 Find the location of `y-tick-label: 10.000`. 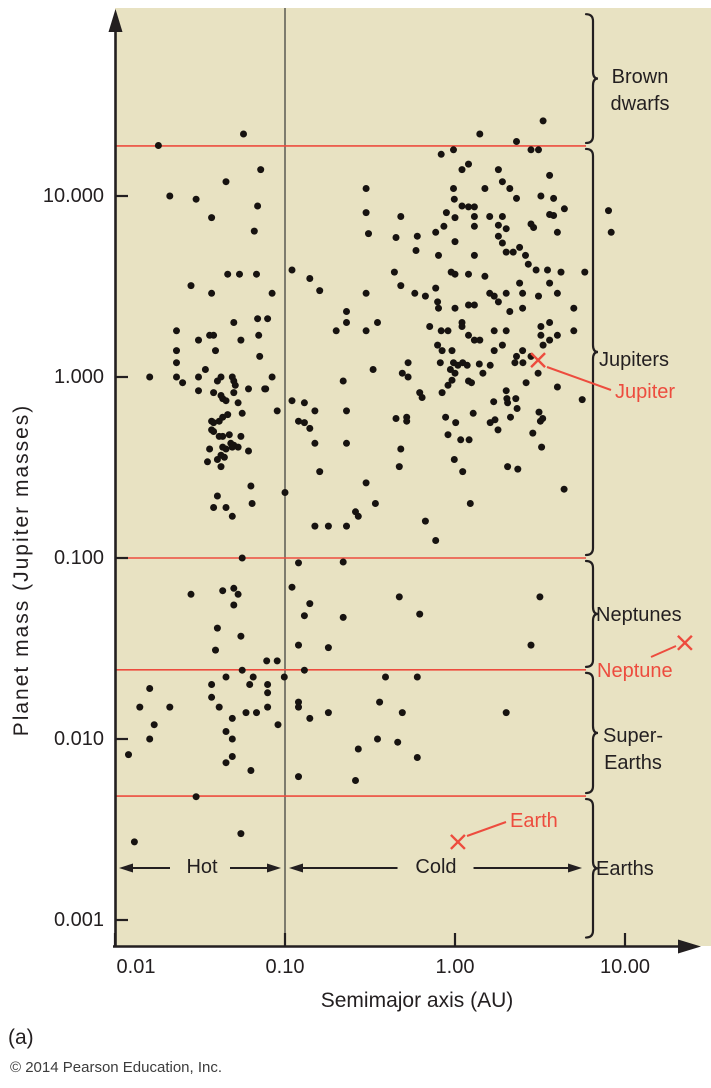

y-tick-label: 10.000 is located at coordinates (73, 196).